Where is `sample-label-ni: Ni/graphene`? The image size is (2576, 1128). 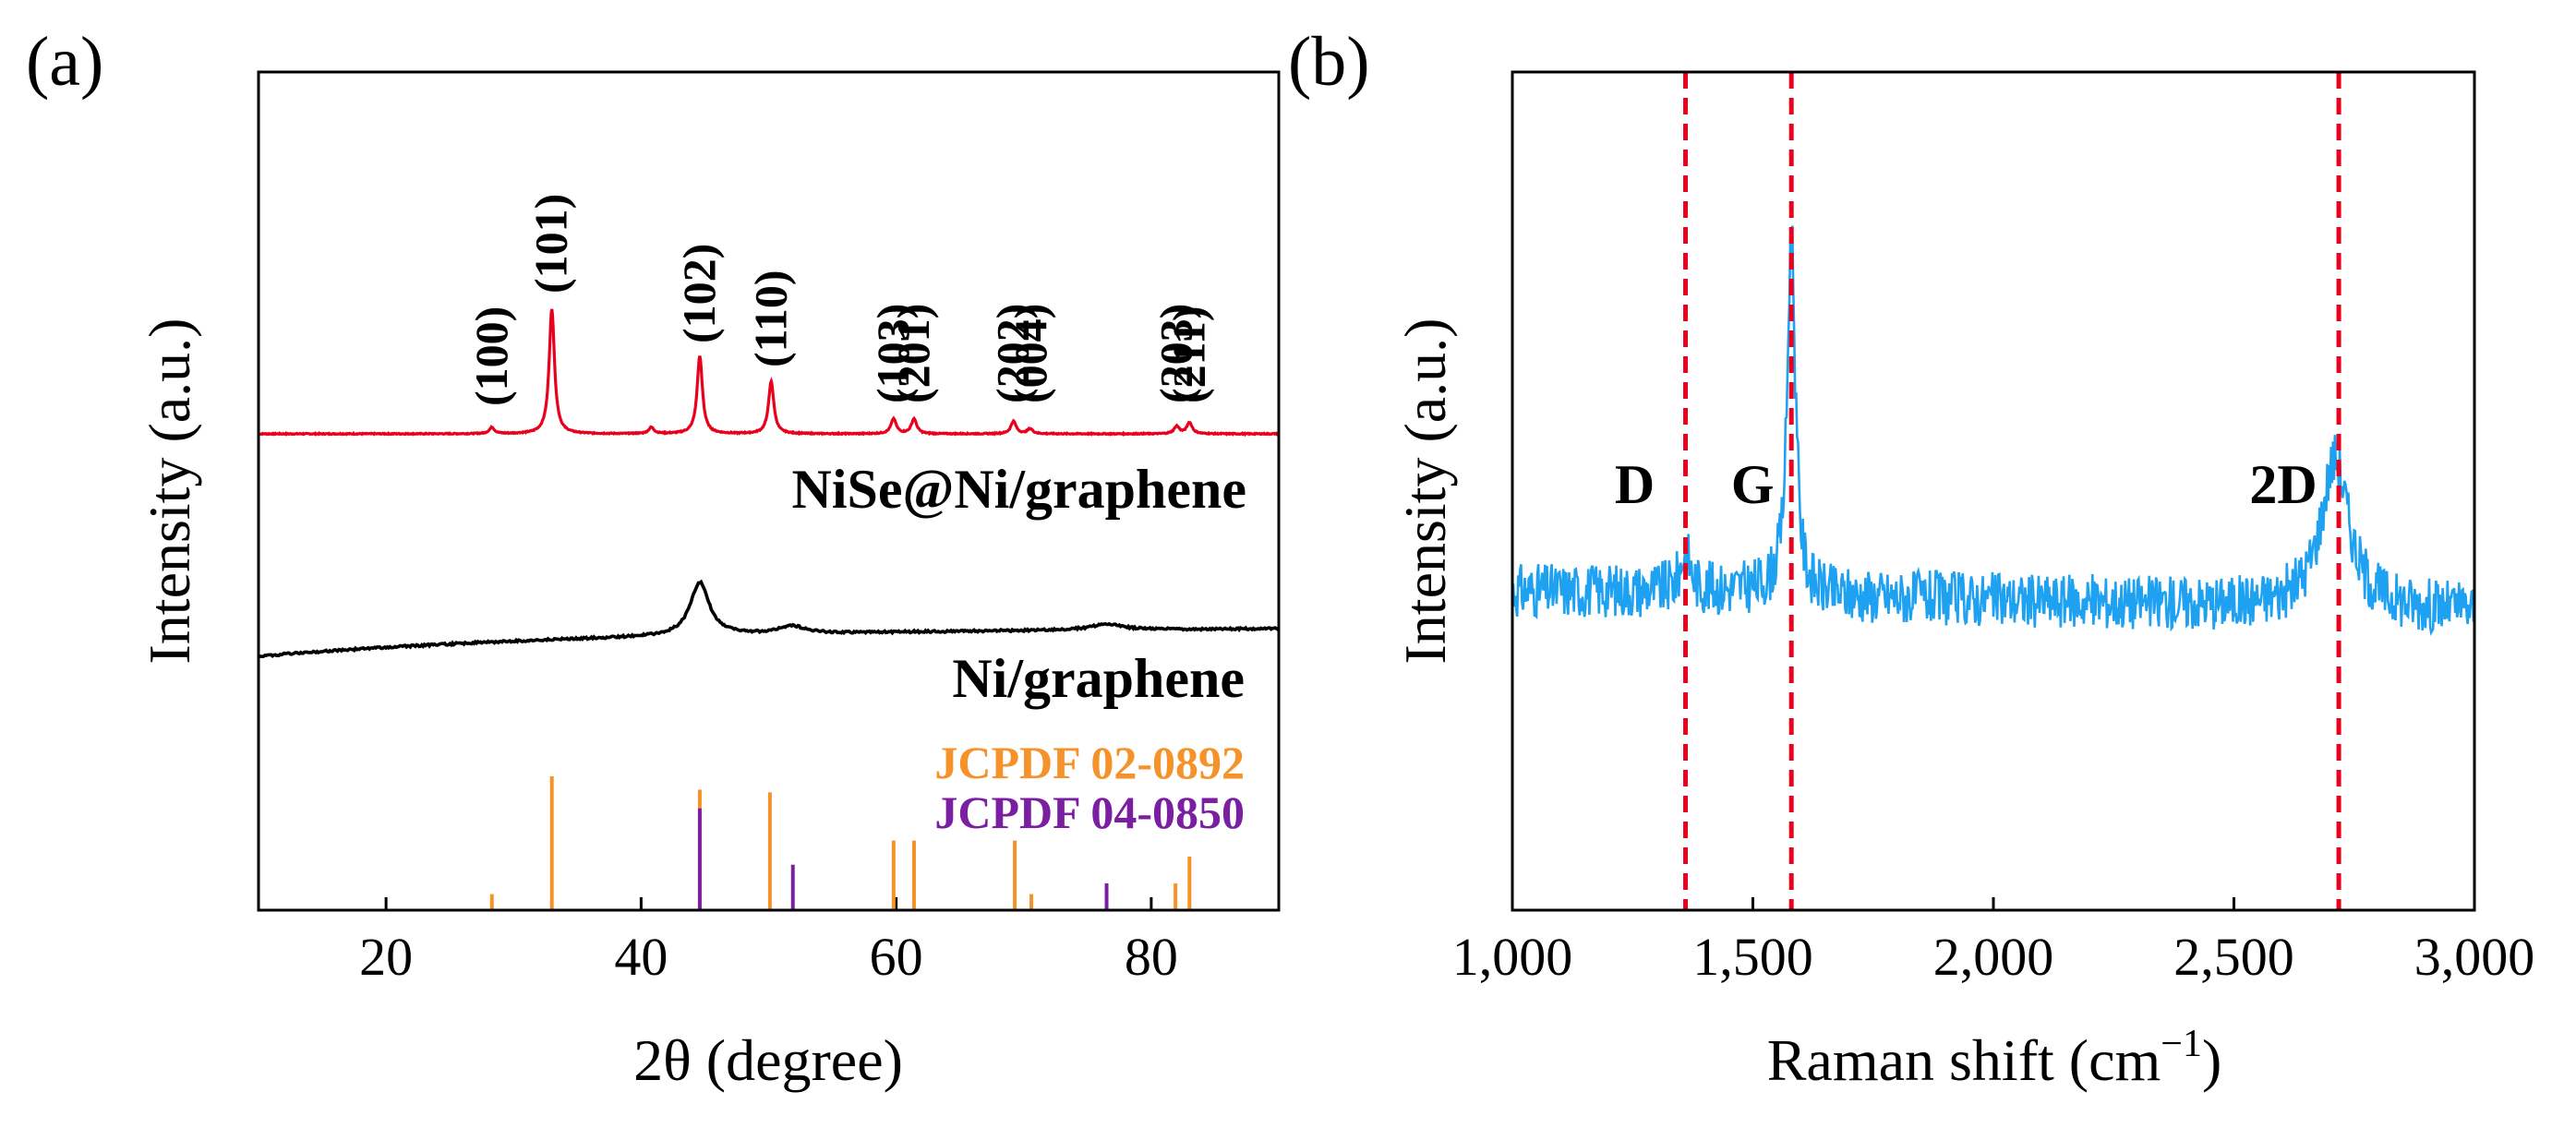 sample-label-ni: Ni/graphene is located at coordinates (1098, 678).